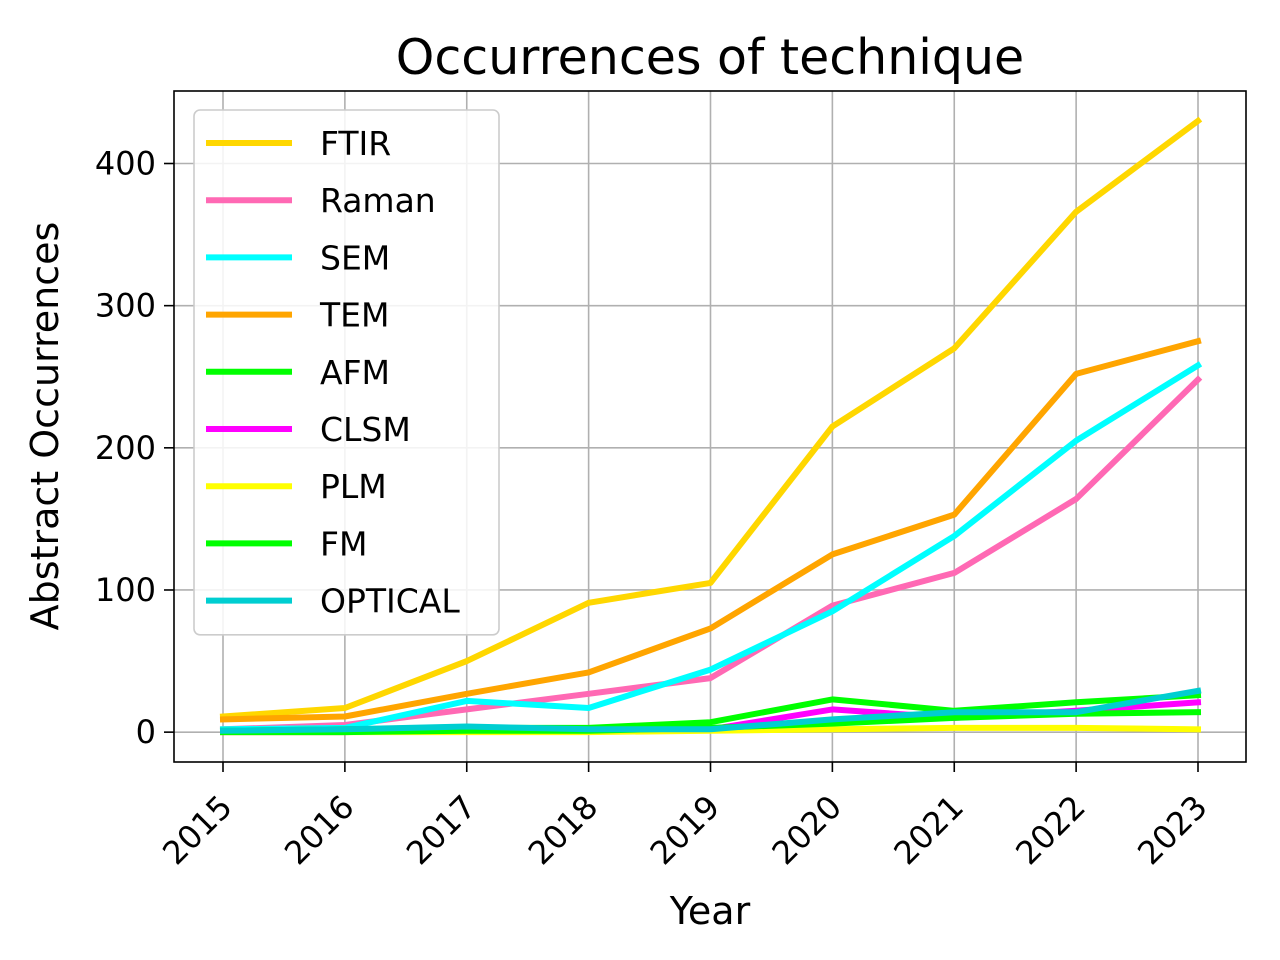  Describe the element at coordinates (710, 57) in the screenshot. I see `chart-title: Occurrences of technique` at that location.